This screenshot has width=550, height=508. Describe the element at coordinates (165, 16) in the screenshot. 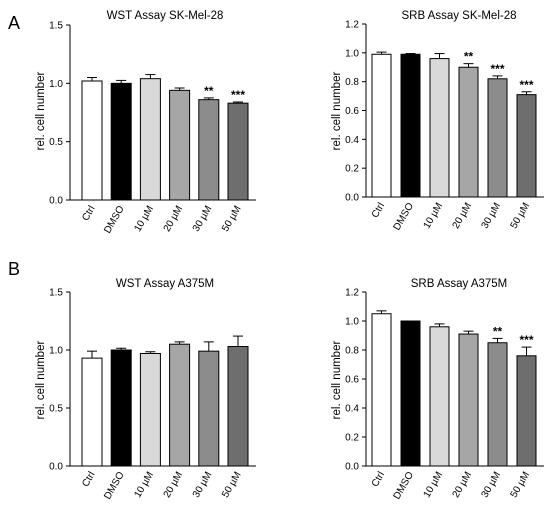

I see `chart-title: WST Assay SK-Mel-28` at that location.